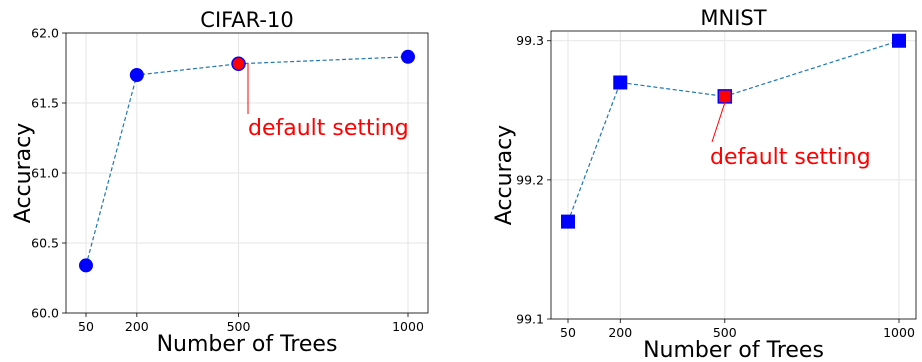 The image size is (922, 362). What do you see at coordinates (45, 173) in the screenshot?
I see `y-tick-label: 61.0` at bounding box center [45, 173].